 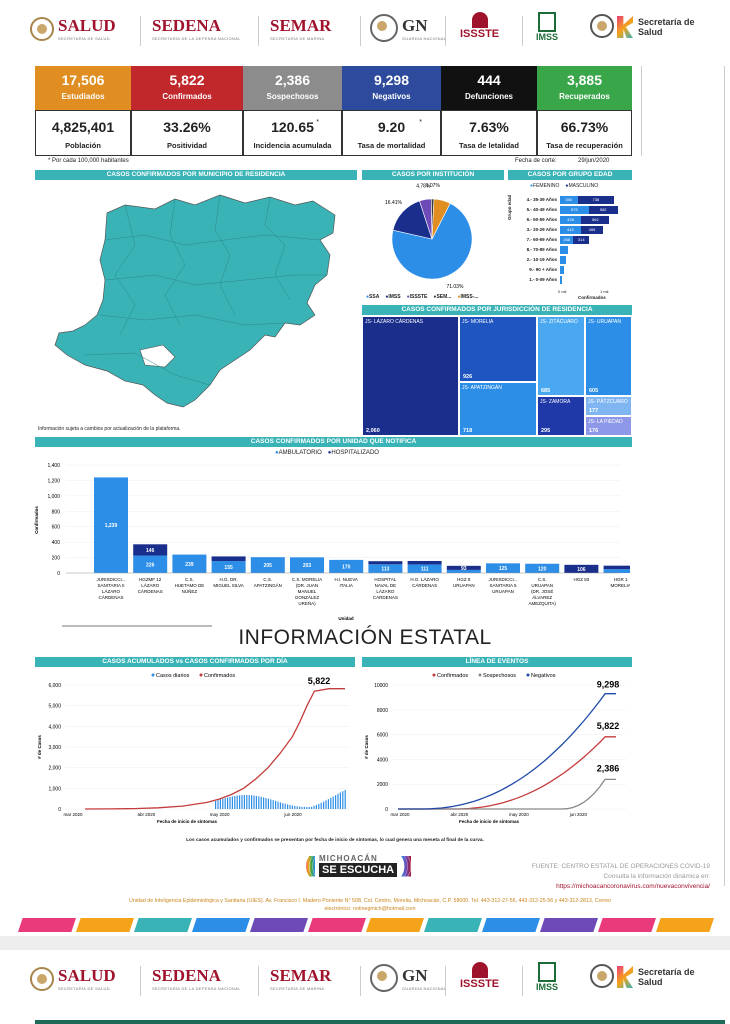 What do you see at coordinates (300, 978) in the screenshot?
I see `semar-logo-2: SEMAR SECRETARÍA DE MARINA` at bounding box center [300, 978].